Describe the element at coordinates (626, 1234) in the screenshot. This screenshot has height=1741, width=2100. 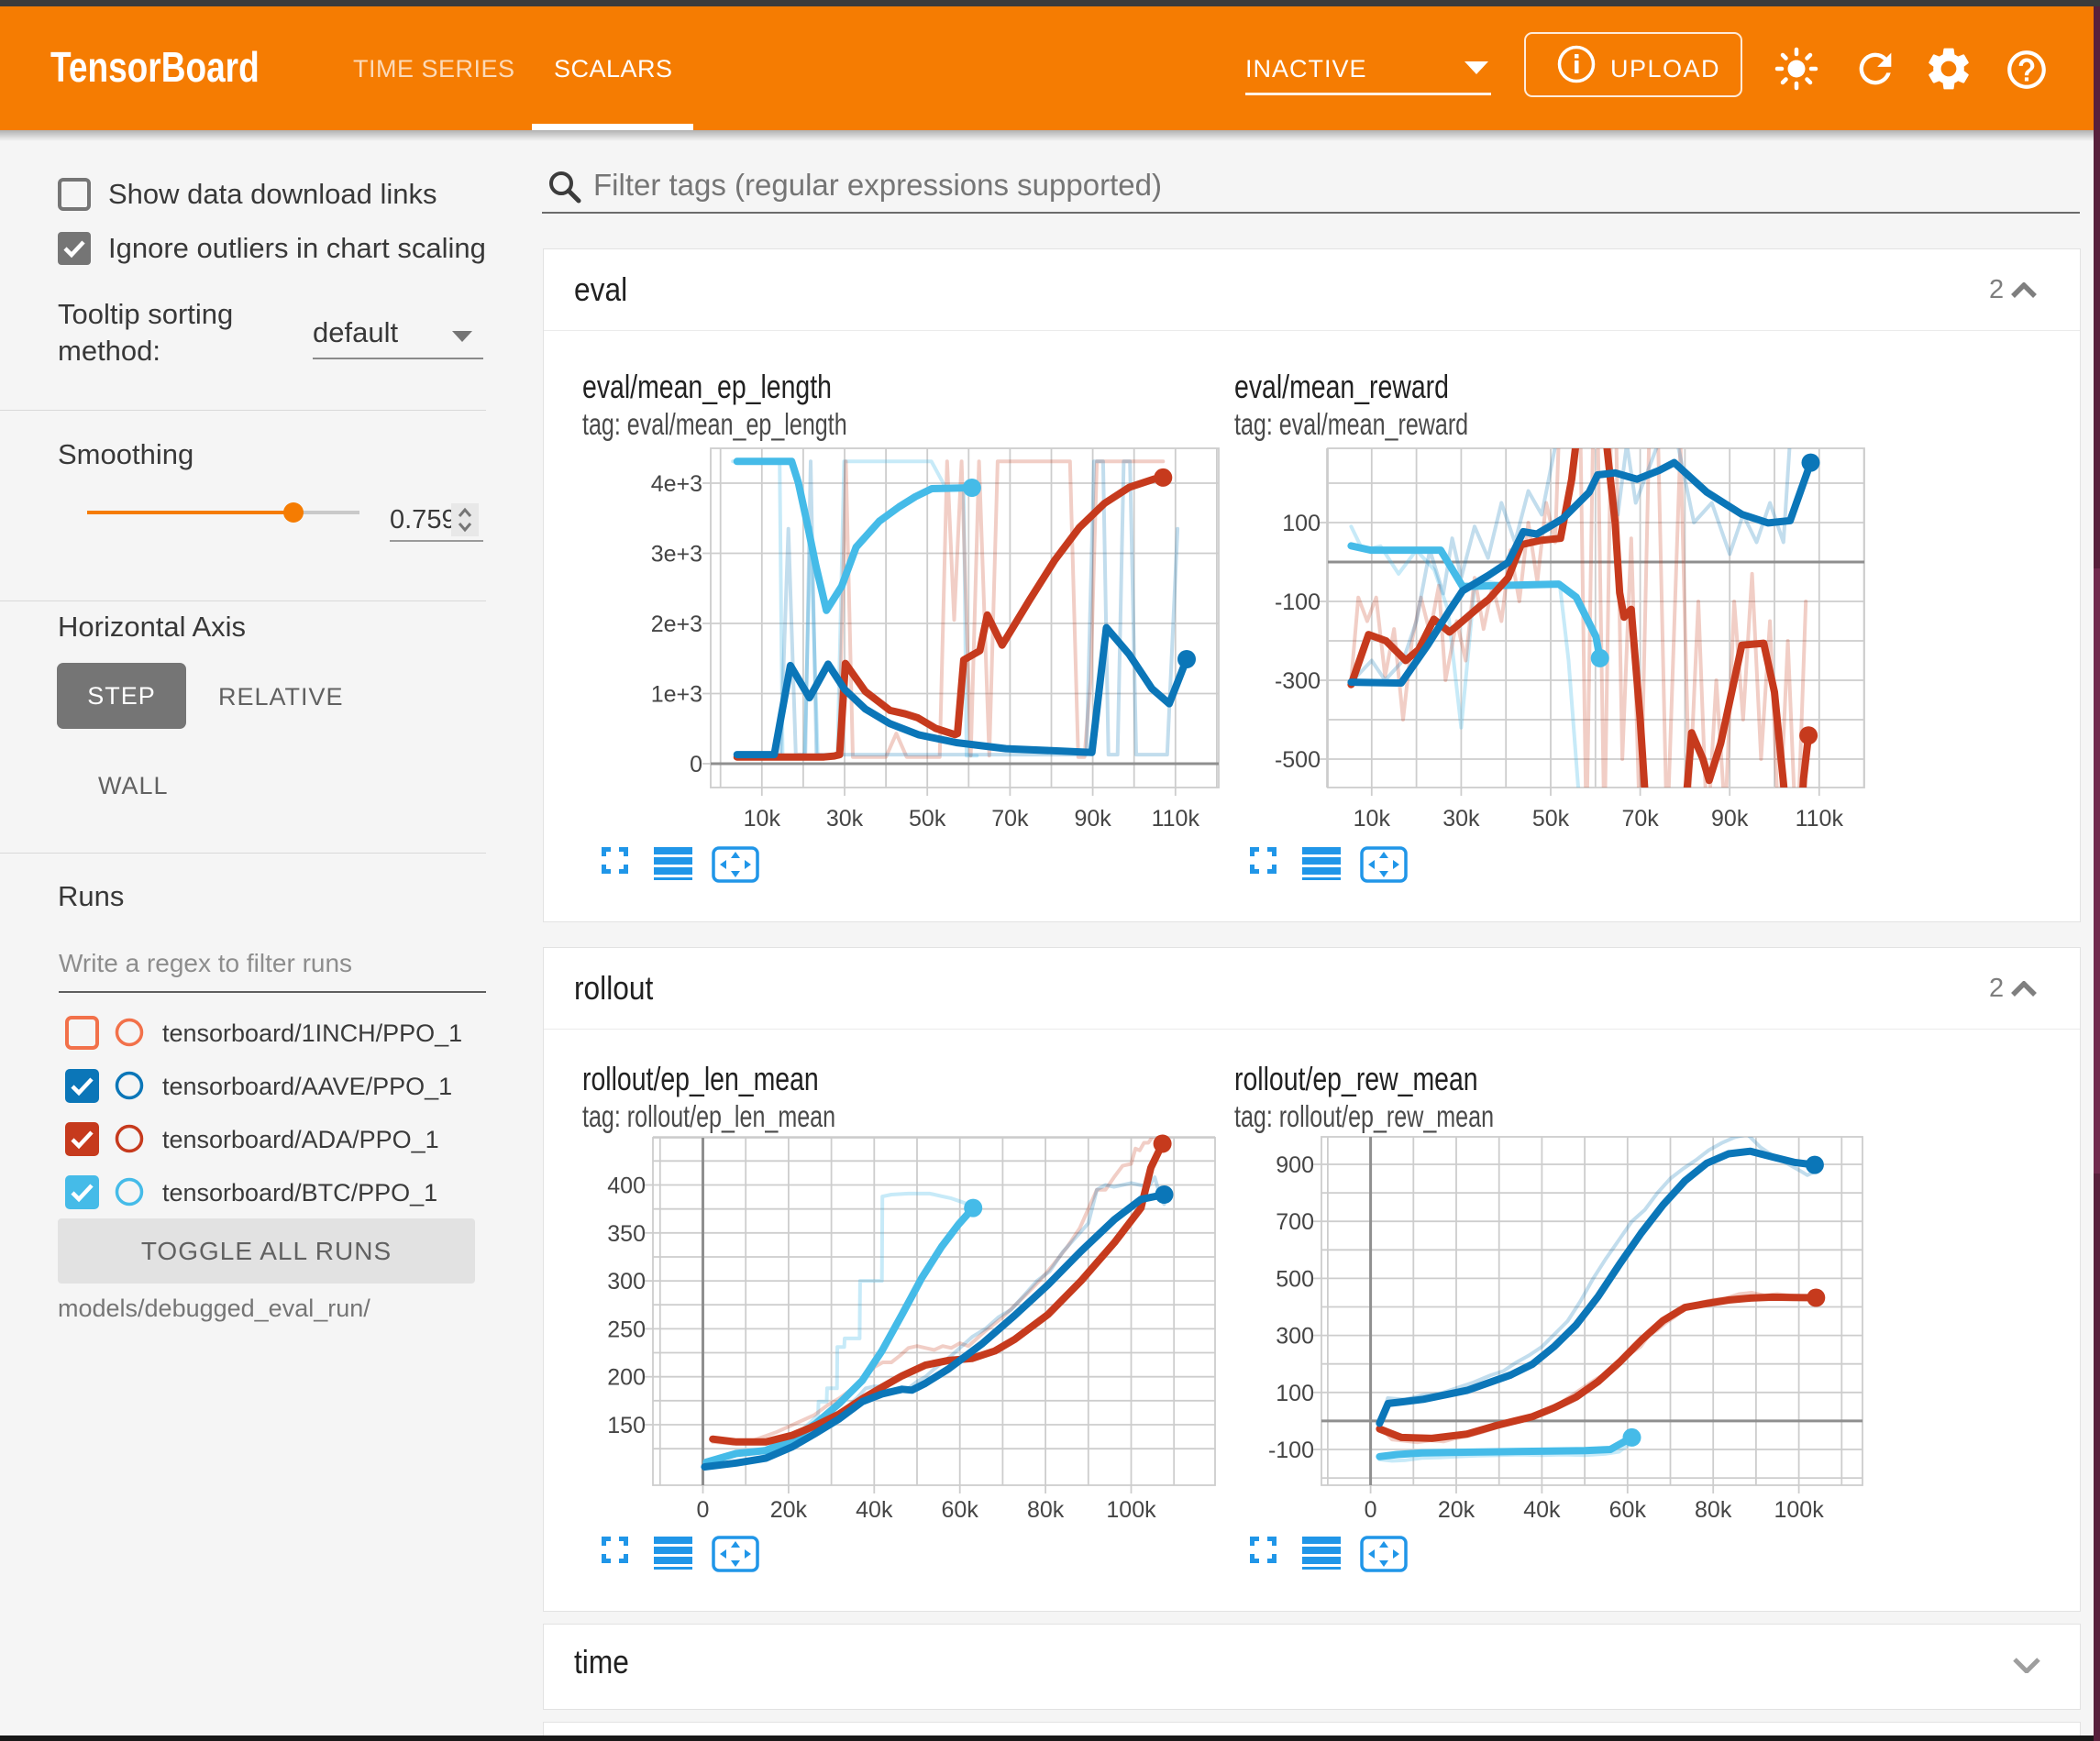
I see `svg-text: 350` at that location.